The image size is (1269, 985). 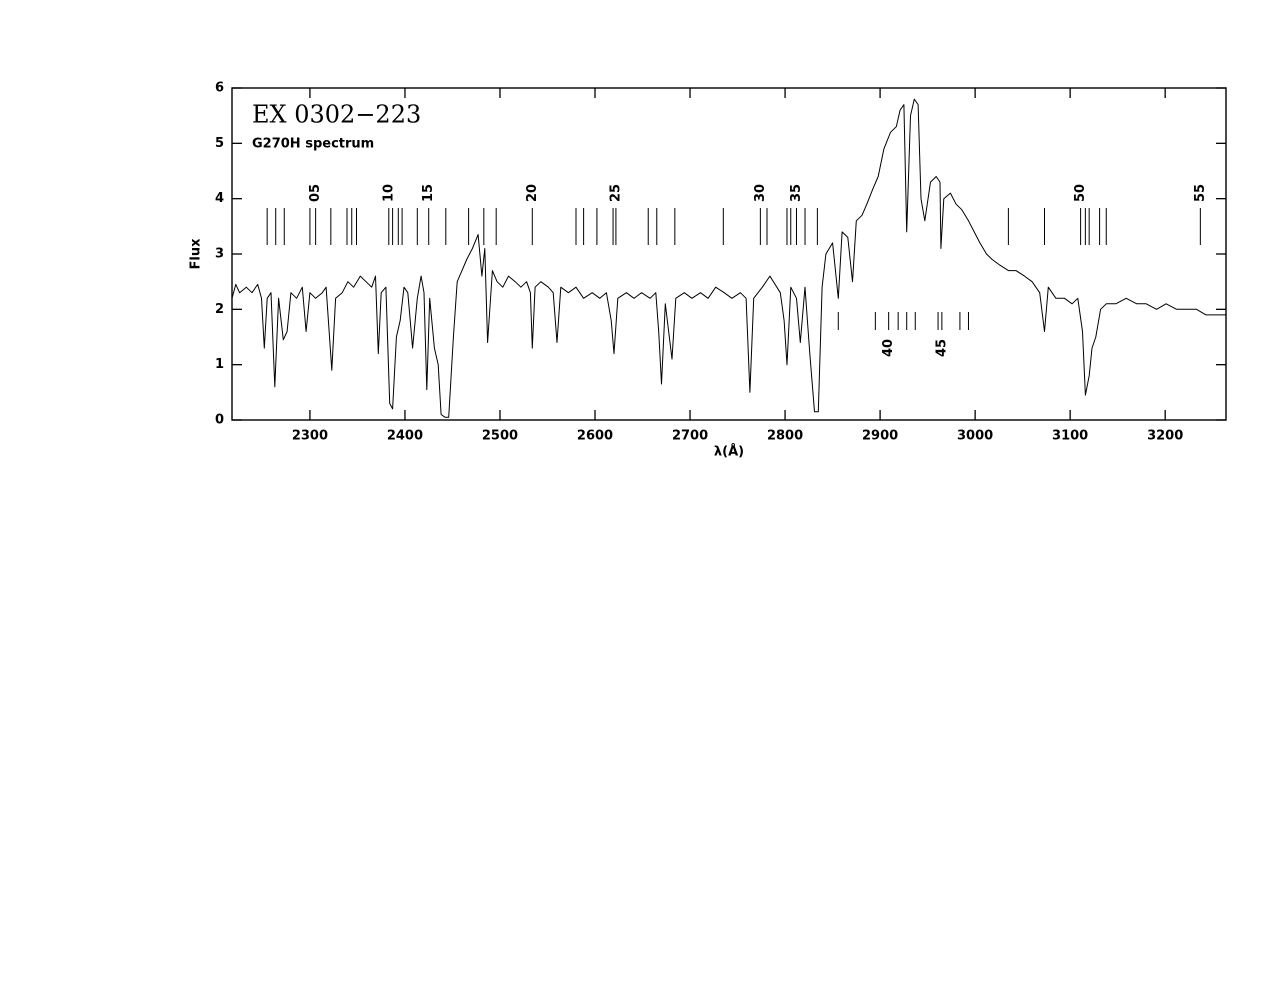 What do you see at coordinates (595, 436) in the screenshot?
I see `x-tick-label: 2600` at bounding box center [595, 436].